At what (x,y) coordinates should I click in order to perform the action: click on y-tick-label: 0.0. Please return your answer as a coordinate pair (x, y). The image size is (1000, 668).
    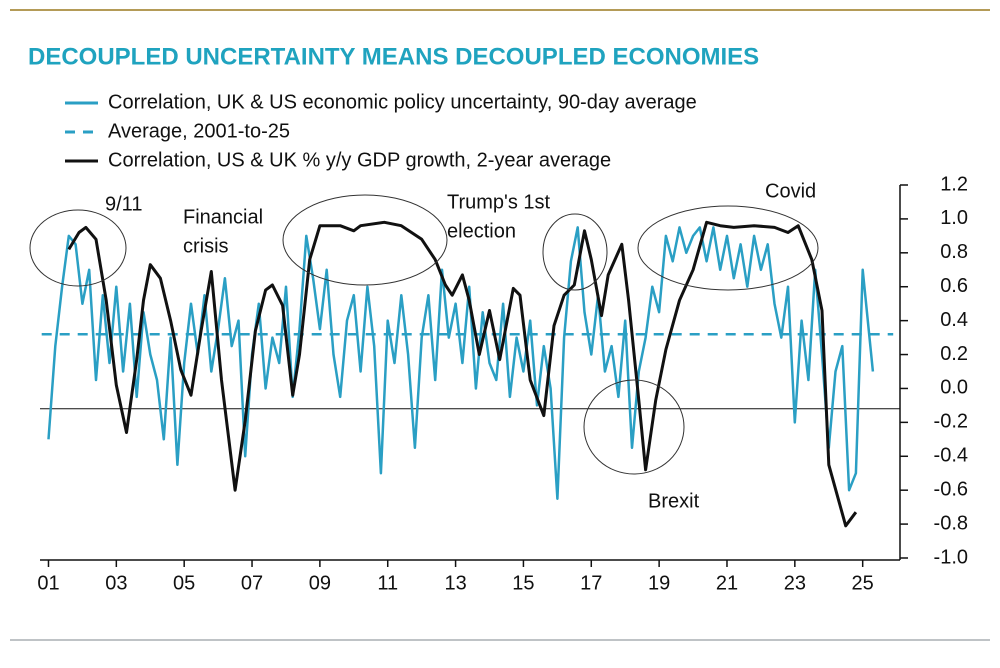
    Looking at the image, I should click on (954, 388).